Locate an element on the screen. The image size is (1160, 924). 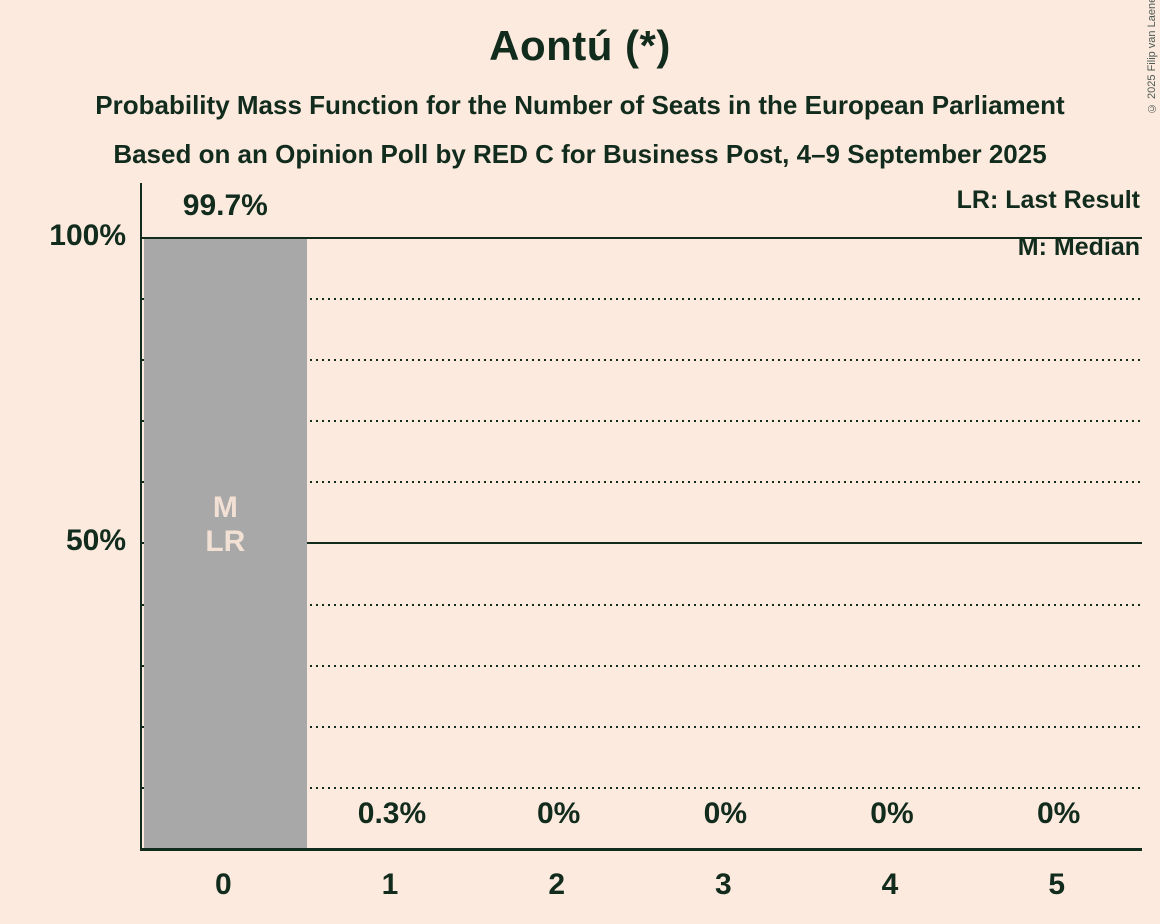
value-label-seats-5: 0% is located at coordinates (1058, 813).